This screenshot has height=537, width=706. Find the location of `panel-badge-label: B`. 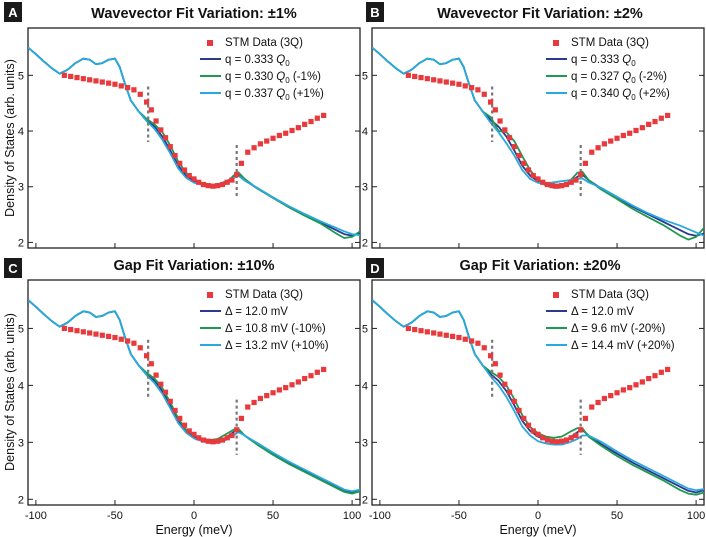

panel-badge-label: B is located at coordinates (374, 12).